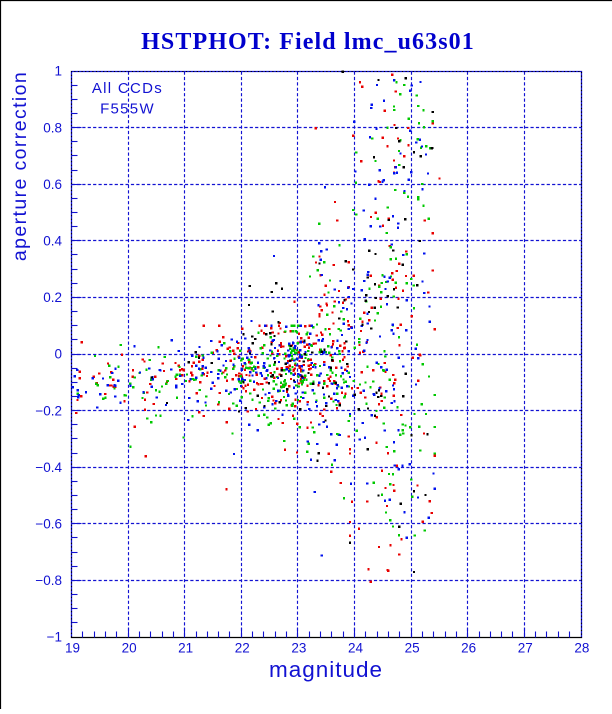 The image size is (612, 714). Describe the element at coordinates (127, 109) in the screenshot. I see `svg-text: F555W` at that location.